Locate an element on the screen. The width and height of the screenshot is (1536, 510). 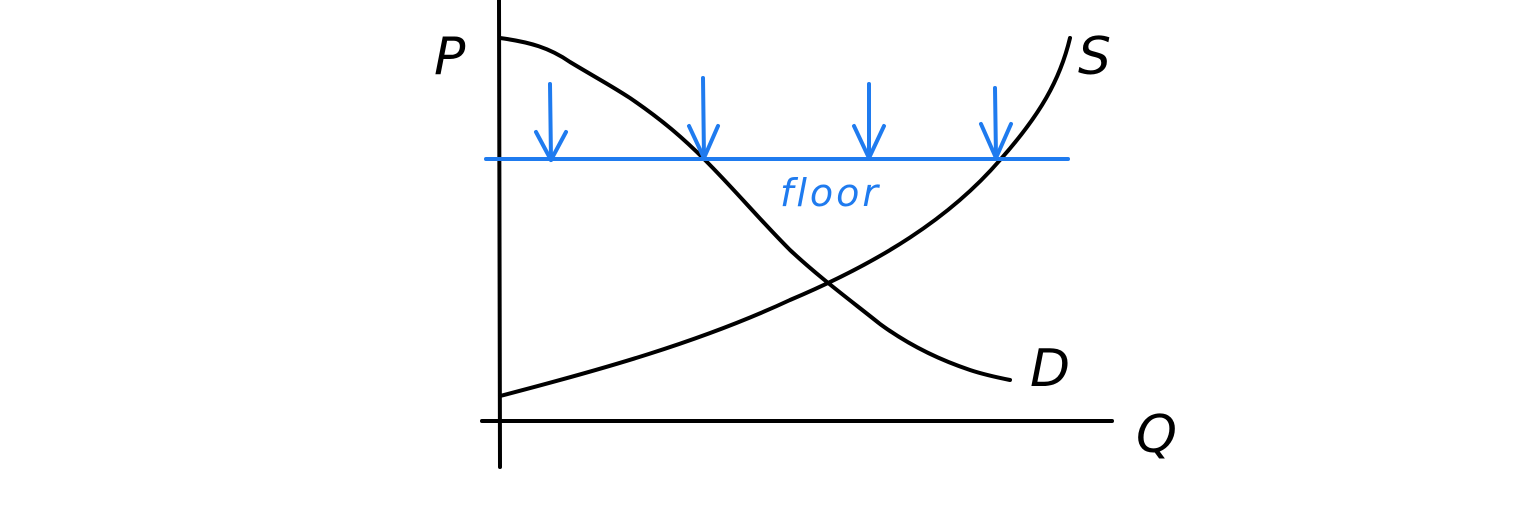
x-axis-label: Q is located at coordinates (1156, 435).